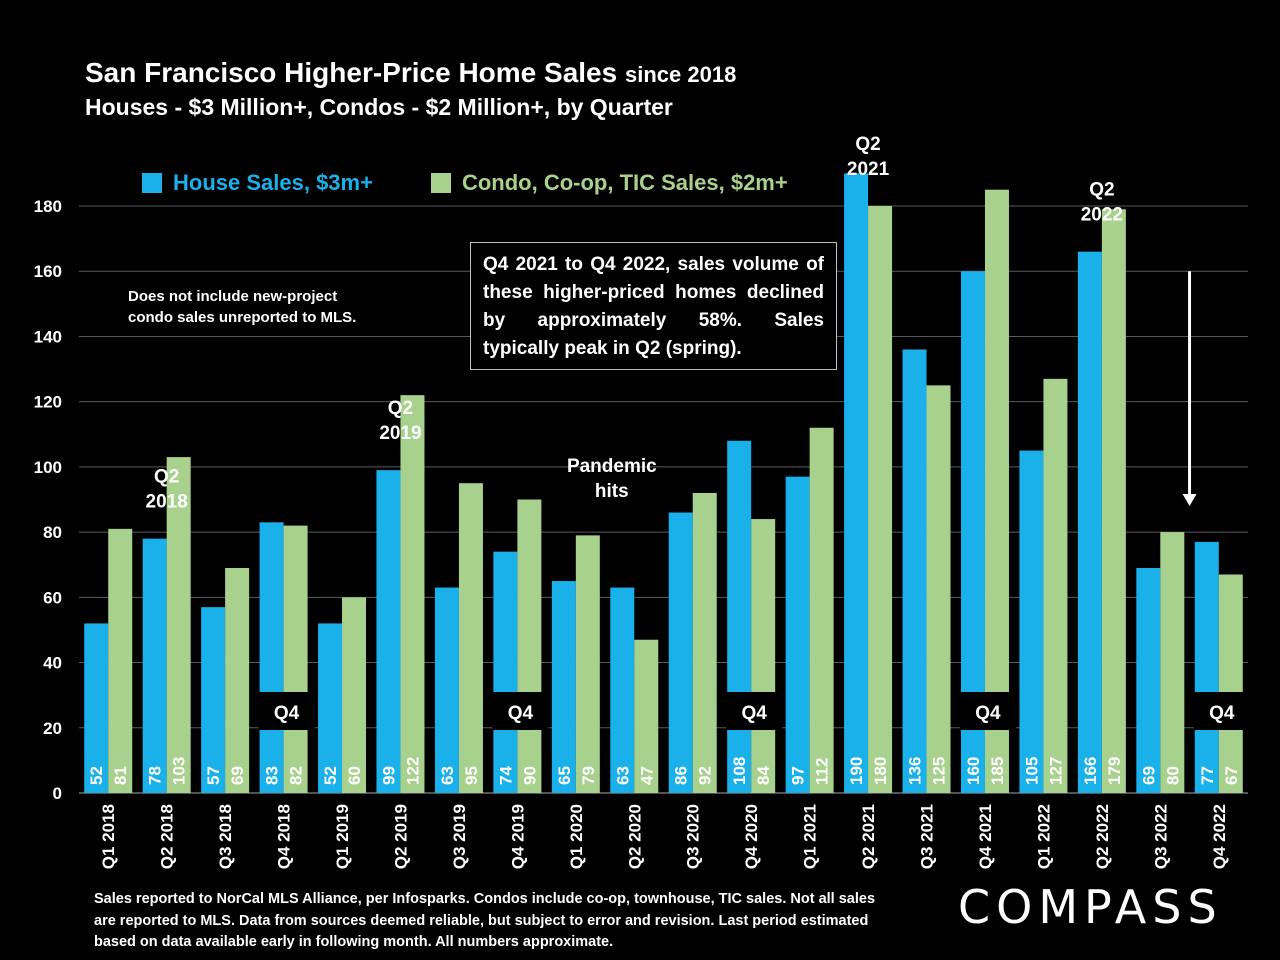 This screenshot has height=960, width=1280. What do you see at coordinates (915, 771) in the screenshot?
I see `data-label-house: 136` at bounding box center [915, 771].